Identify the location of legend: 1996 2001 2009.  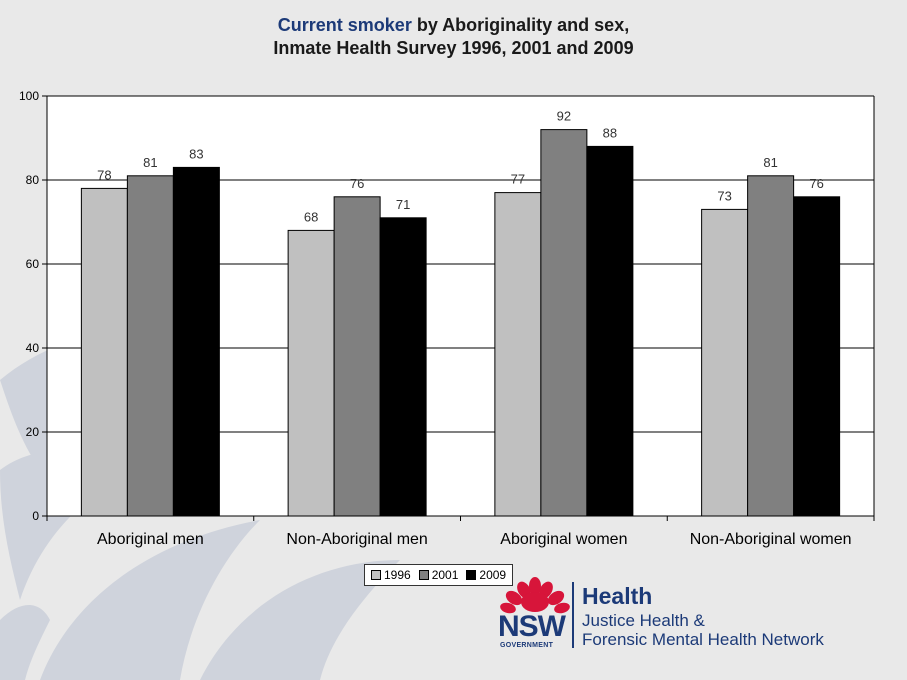
(439, 575).